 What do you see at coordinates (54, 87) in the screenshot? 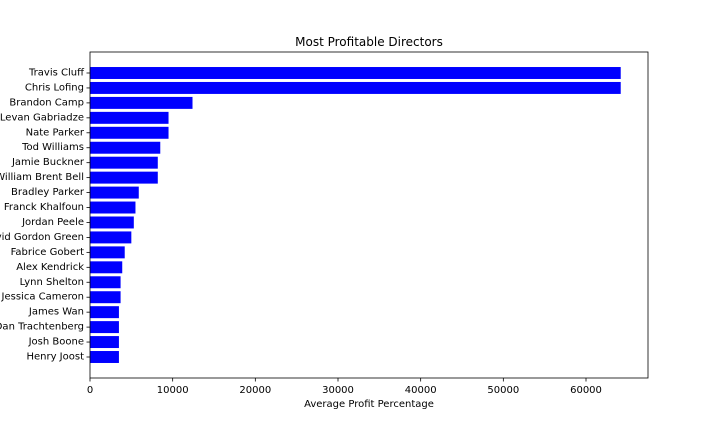
I see `y-tick-label: Chris Lofing` at bounding box center [54, 87].